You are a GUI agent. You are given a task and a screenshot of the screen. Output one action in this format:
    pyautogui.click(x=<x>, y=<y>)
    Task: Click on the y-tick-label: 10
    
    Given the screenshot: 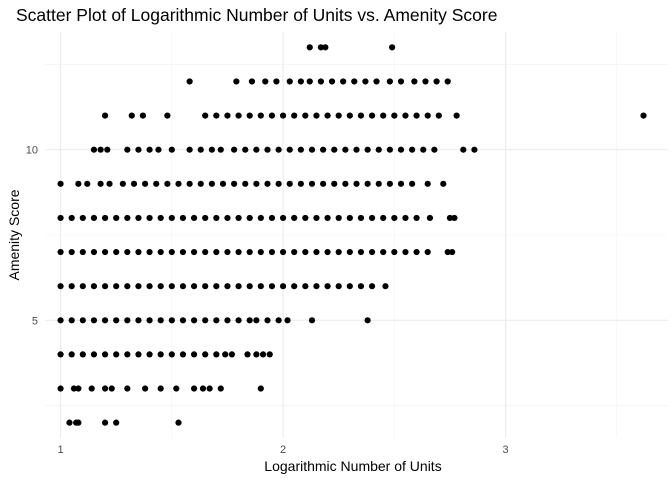 What is the action you would take?
    pyautogui.click(x=32, y=151)
    